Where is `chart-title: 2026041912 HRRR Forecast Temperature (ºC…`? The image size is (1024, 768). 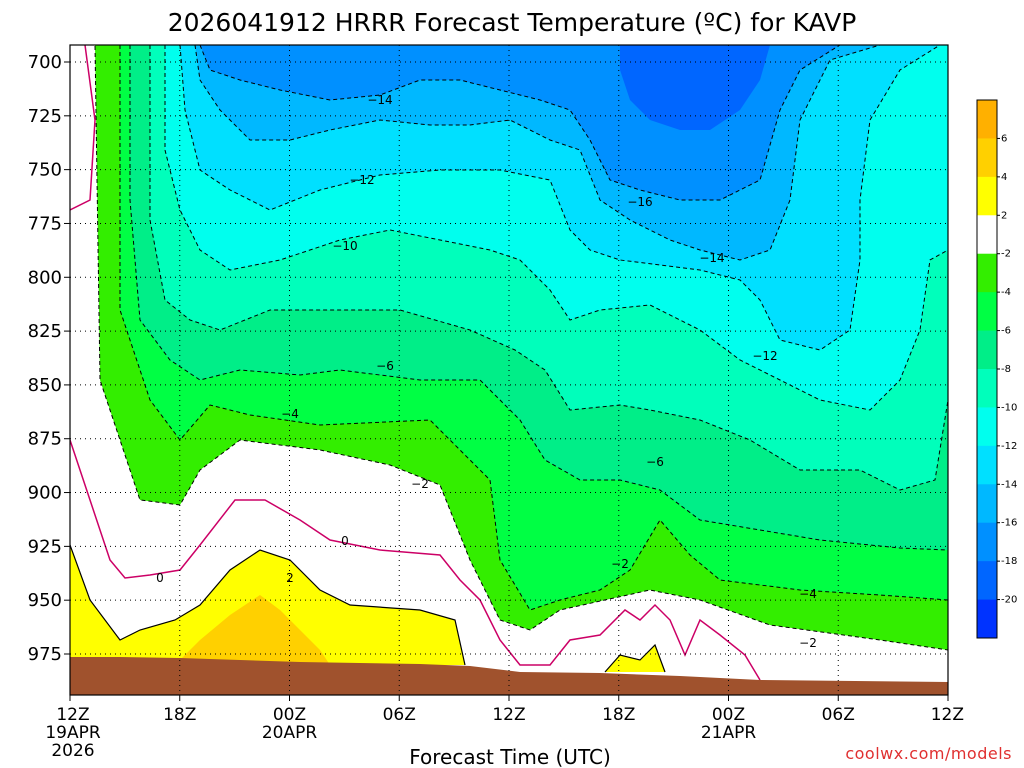
chart-title: 2026041912 HRRR Forecast Temperature (ºC… is located at coordinates (512, 22).